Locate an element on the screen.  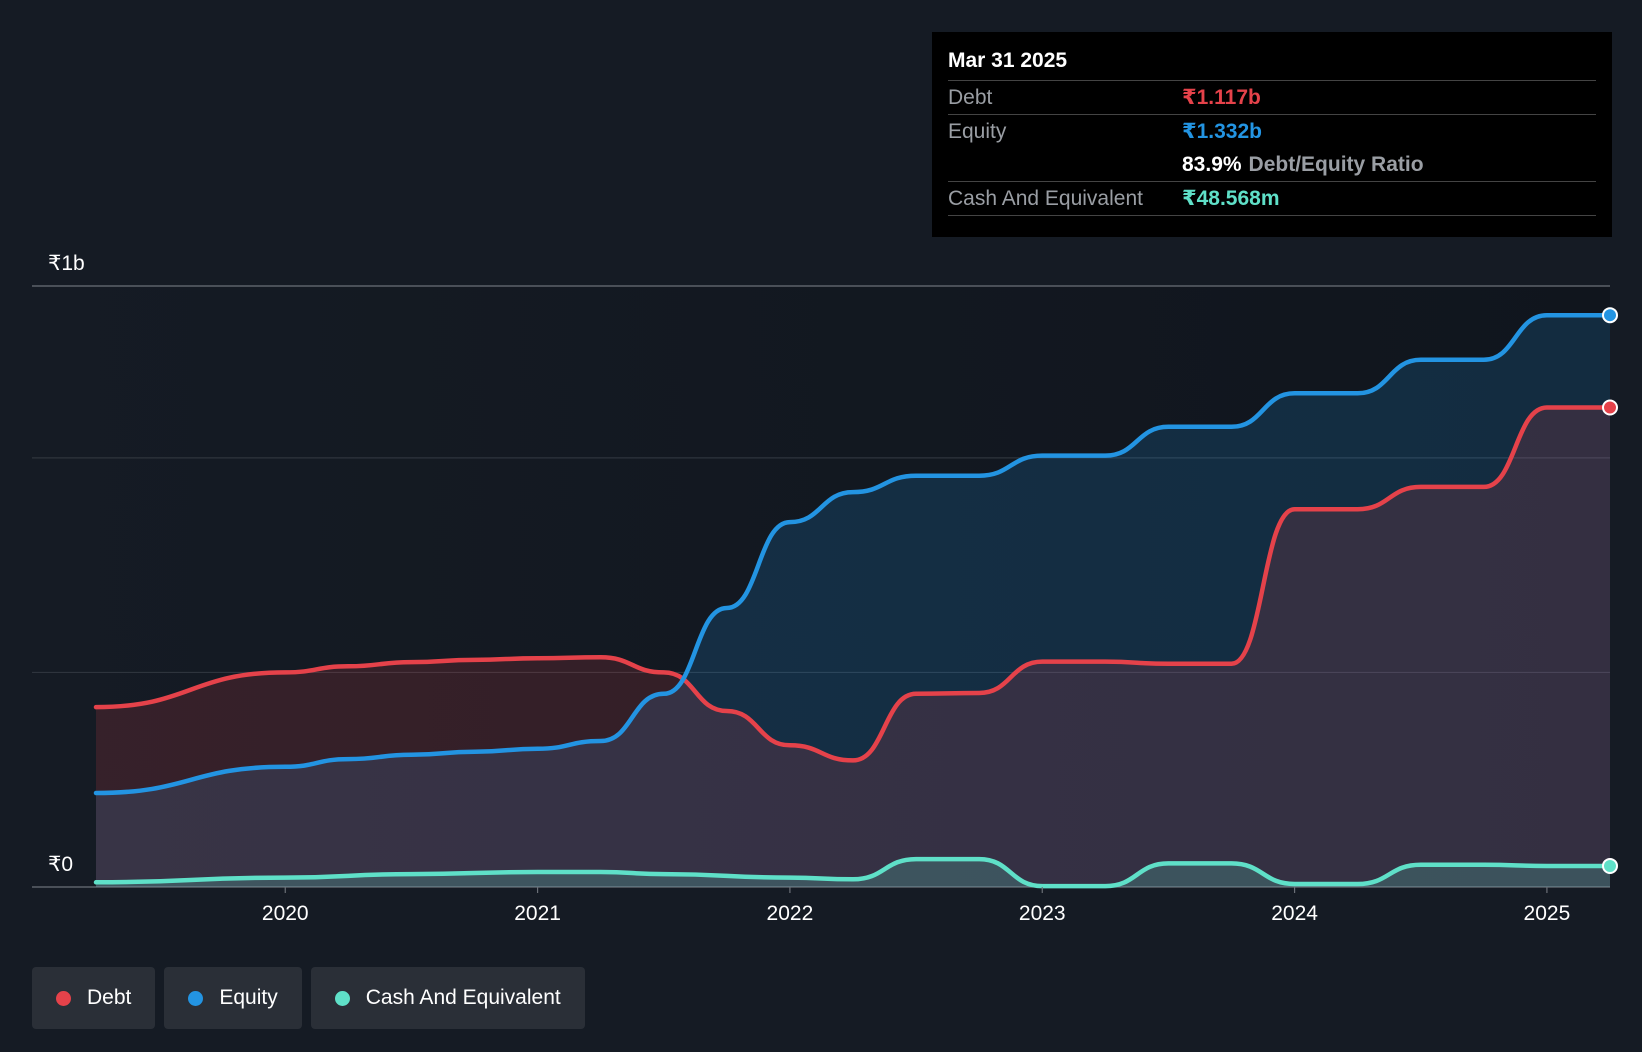
tooltip-equity-value: ₹1.332b is located at coordinates (1222, 131).